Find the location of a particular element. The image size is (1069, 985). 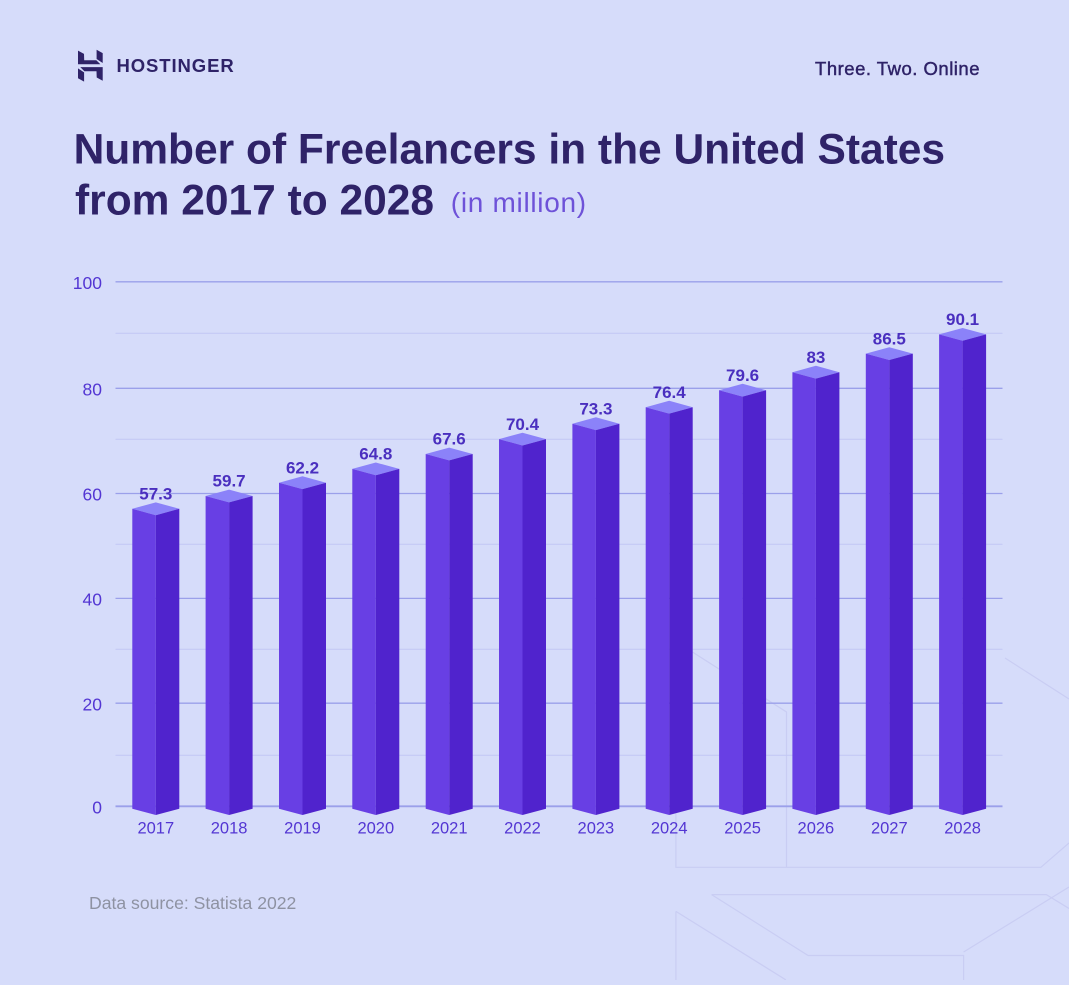

svg-text: 80 is located at coordinates (93, 390).